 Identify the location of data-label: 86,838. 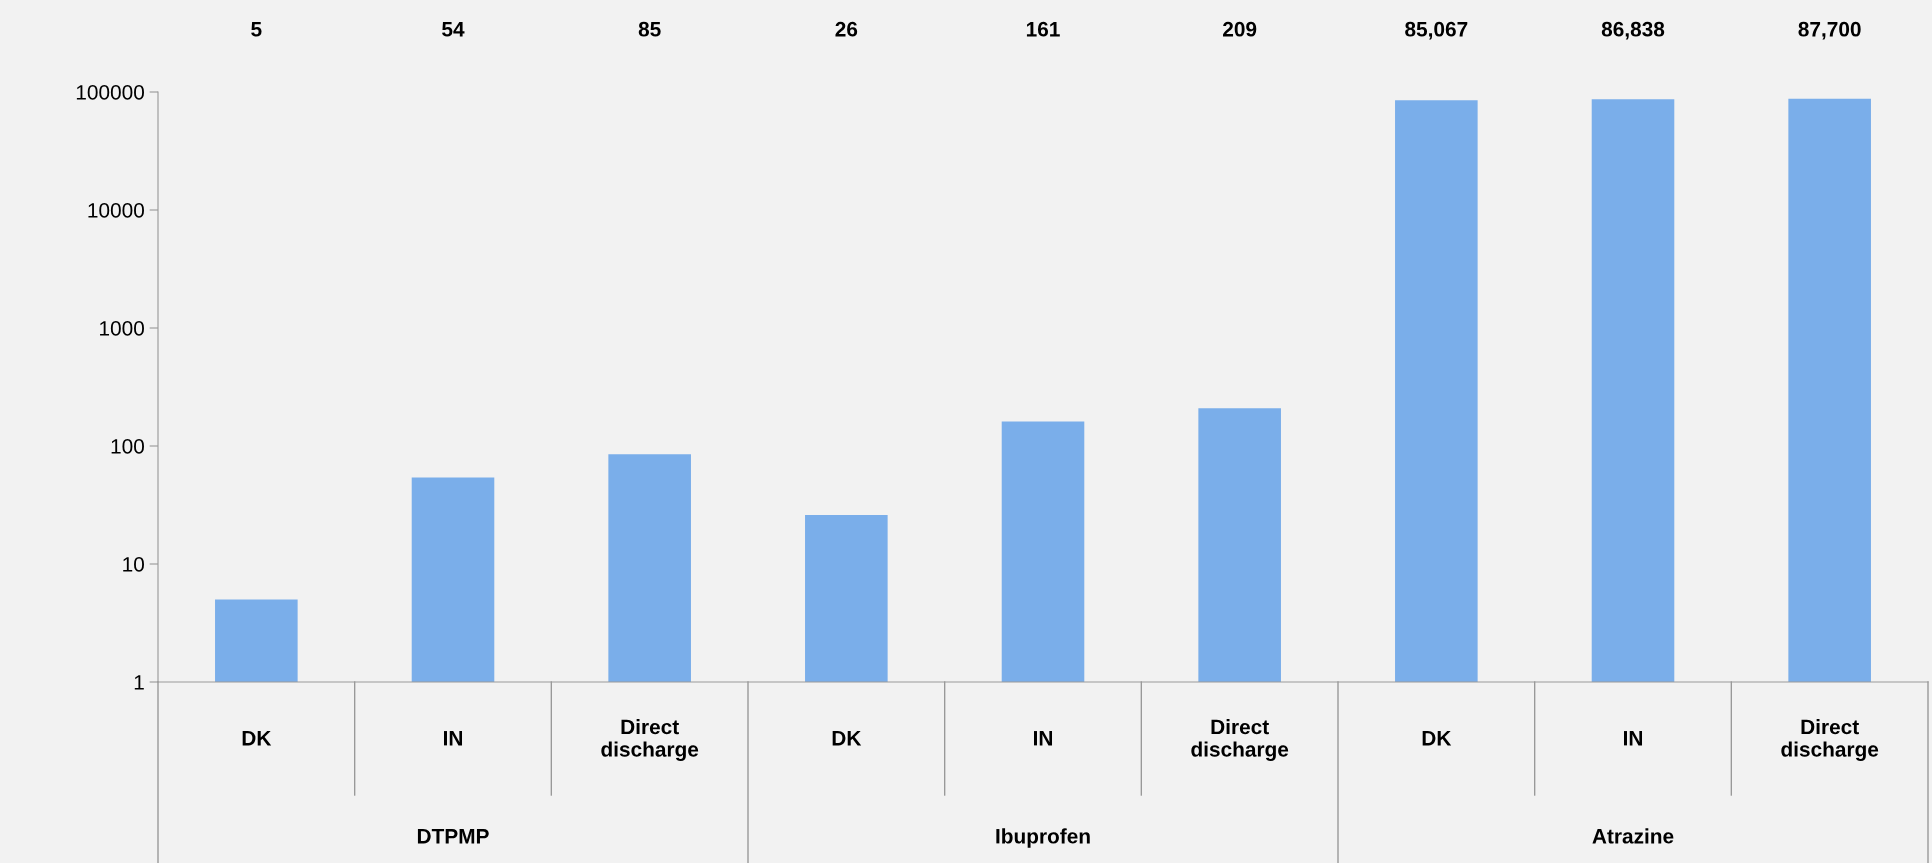
(1633, 30).